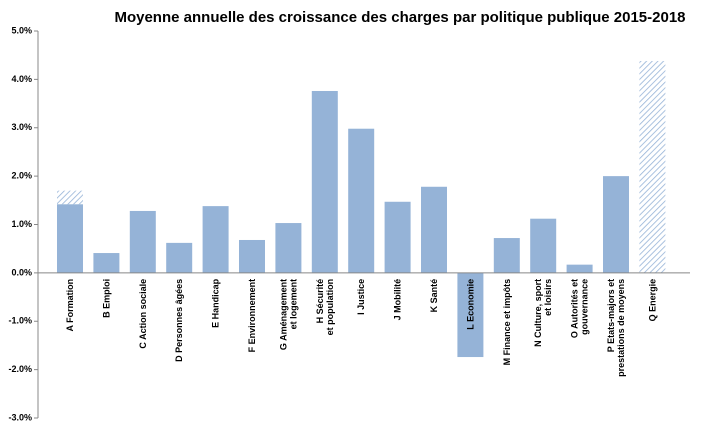  What do you see at coordinates (20, 369) in the screenshot?
I see `y-tick-label: -2.0%` at bounding box center [20, 369].